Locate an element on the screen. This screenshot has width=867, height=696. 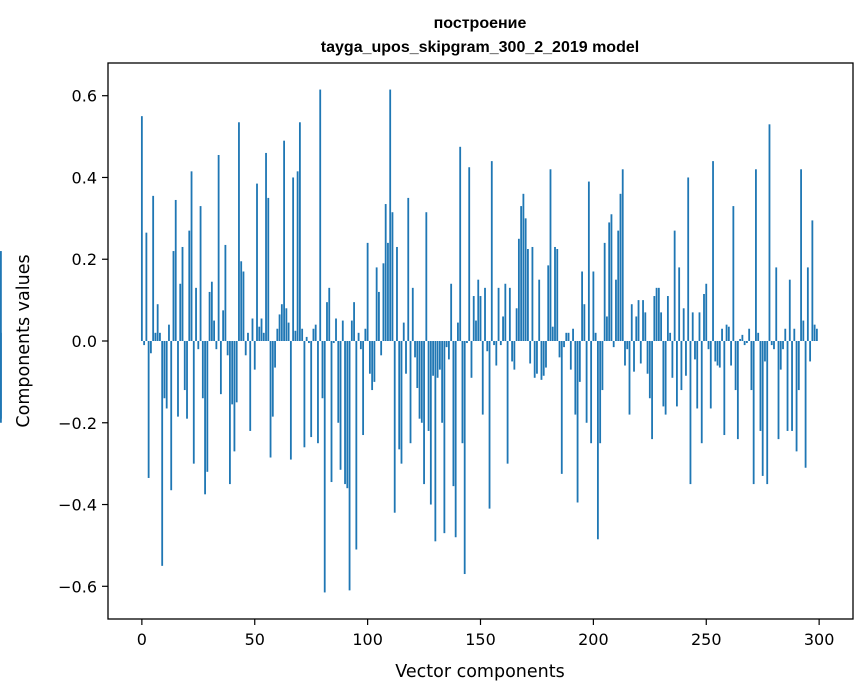
y-tick-label: 0.6 is located at coordinates (84, 96).